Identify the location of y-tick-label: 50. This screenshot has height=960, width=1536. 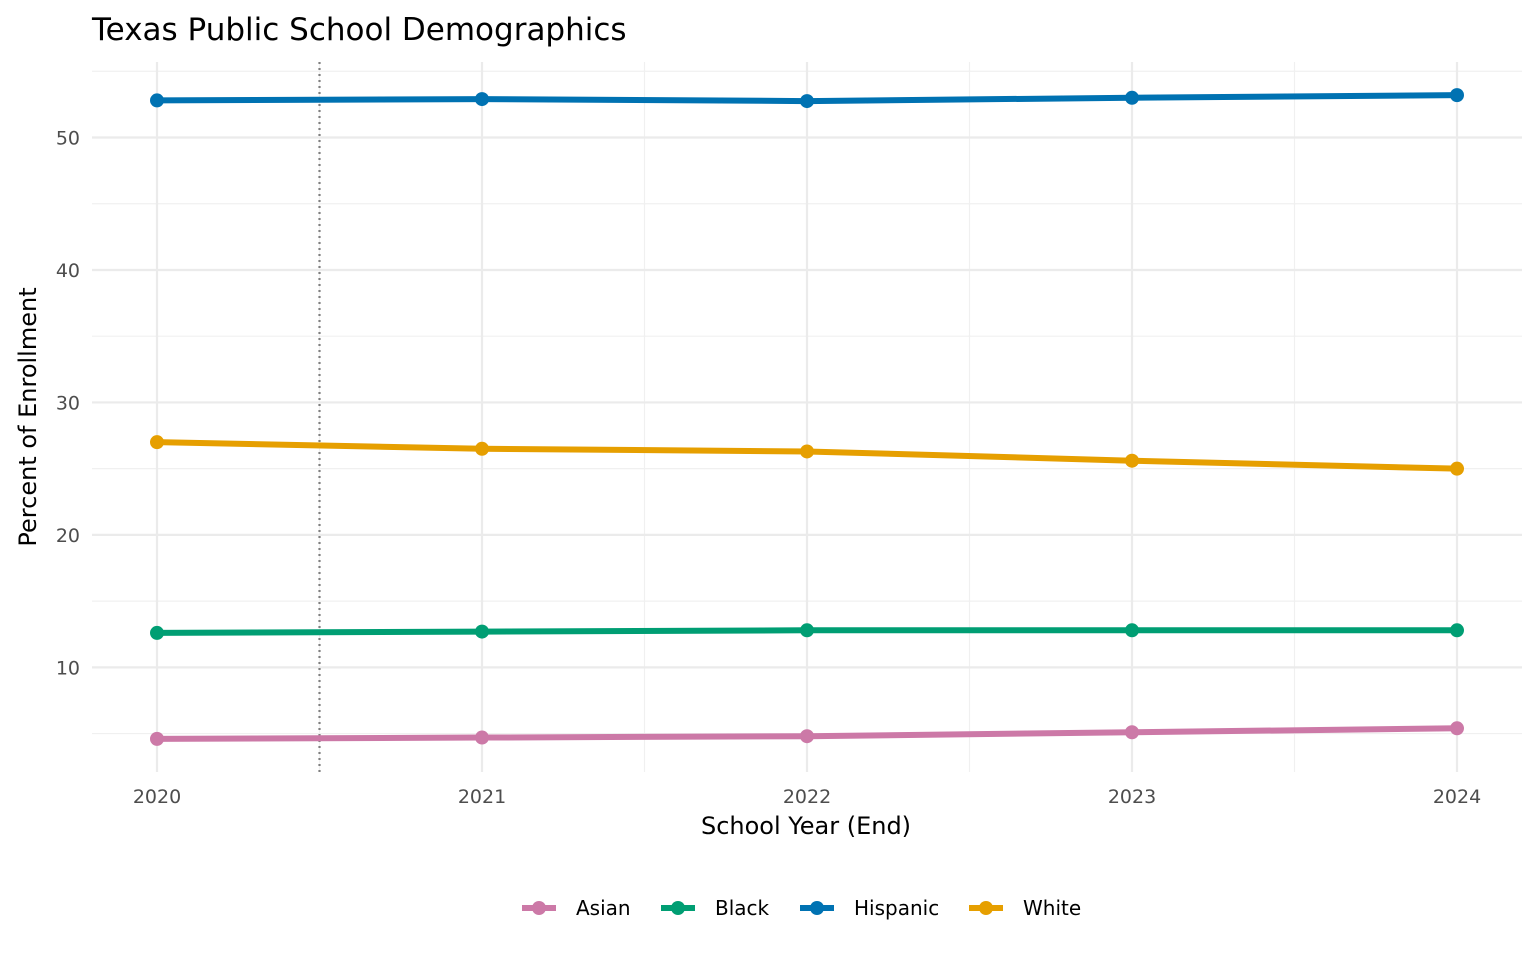
(68, 139).